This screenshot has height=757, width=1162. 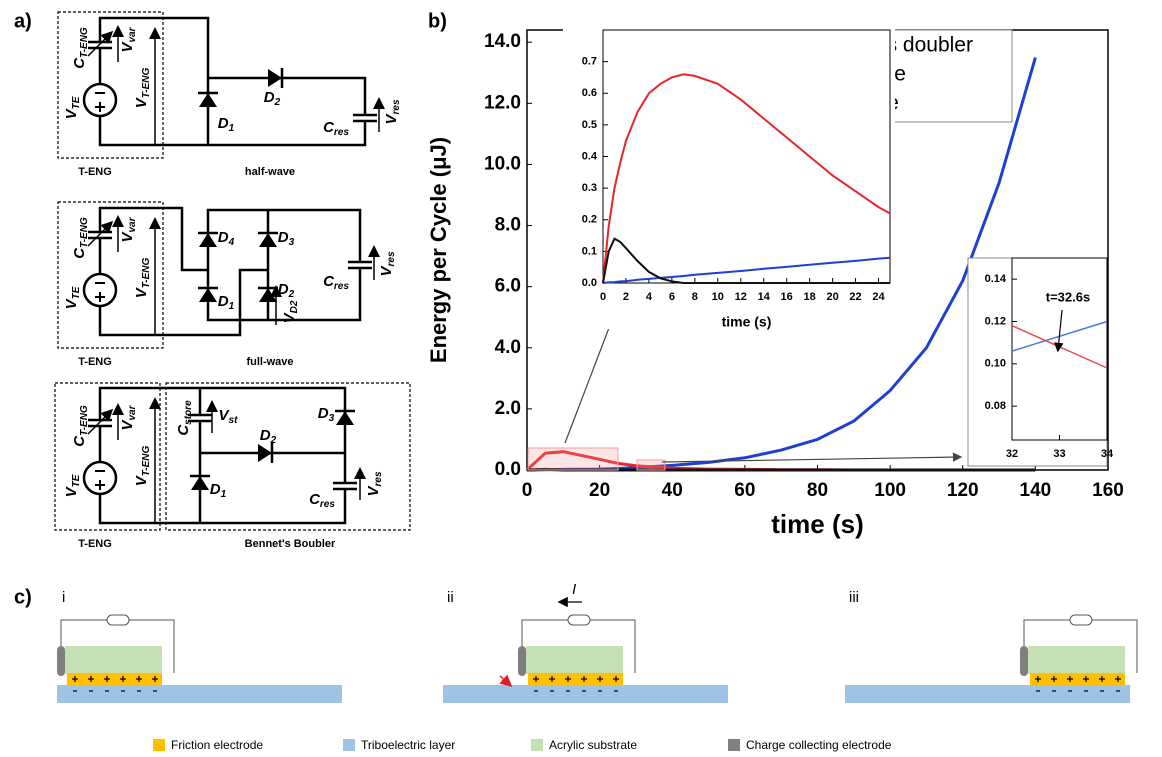 I want to click on x-tick-label: 60, so click(x=744, y=490).